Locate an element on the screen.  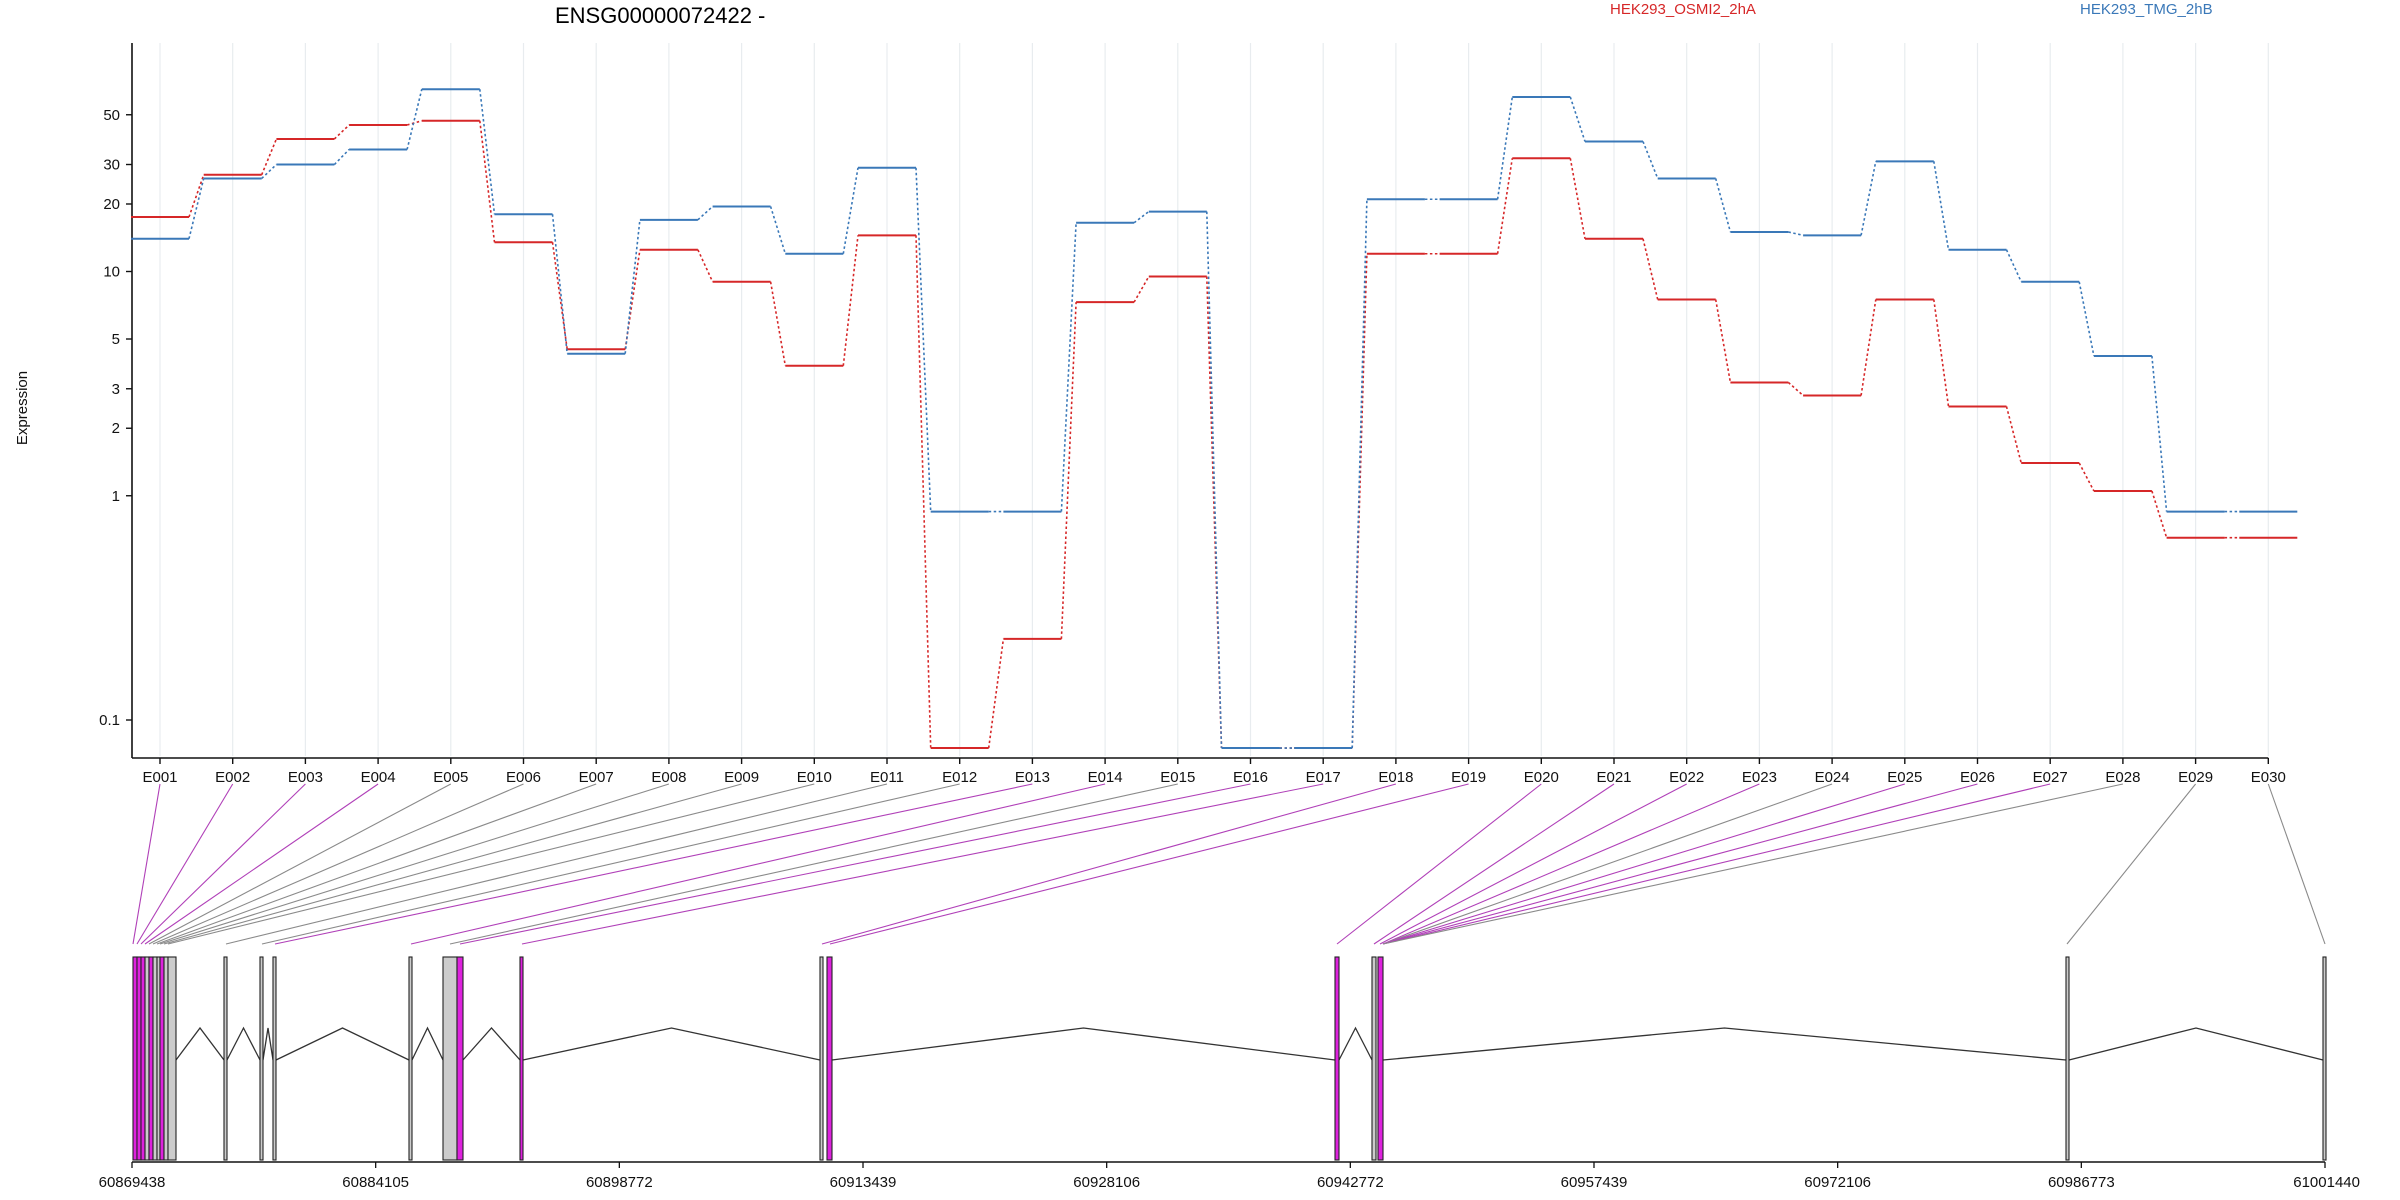
genomic-tick-label: 60928106 is located at coordinates (1106, 1182).